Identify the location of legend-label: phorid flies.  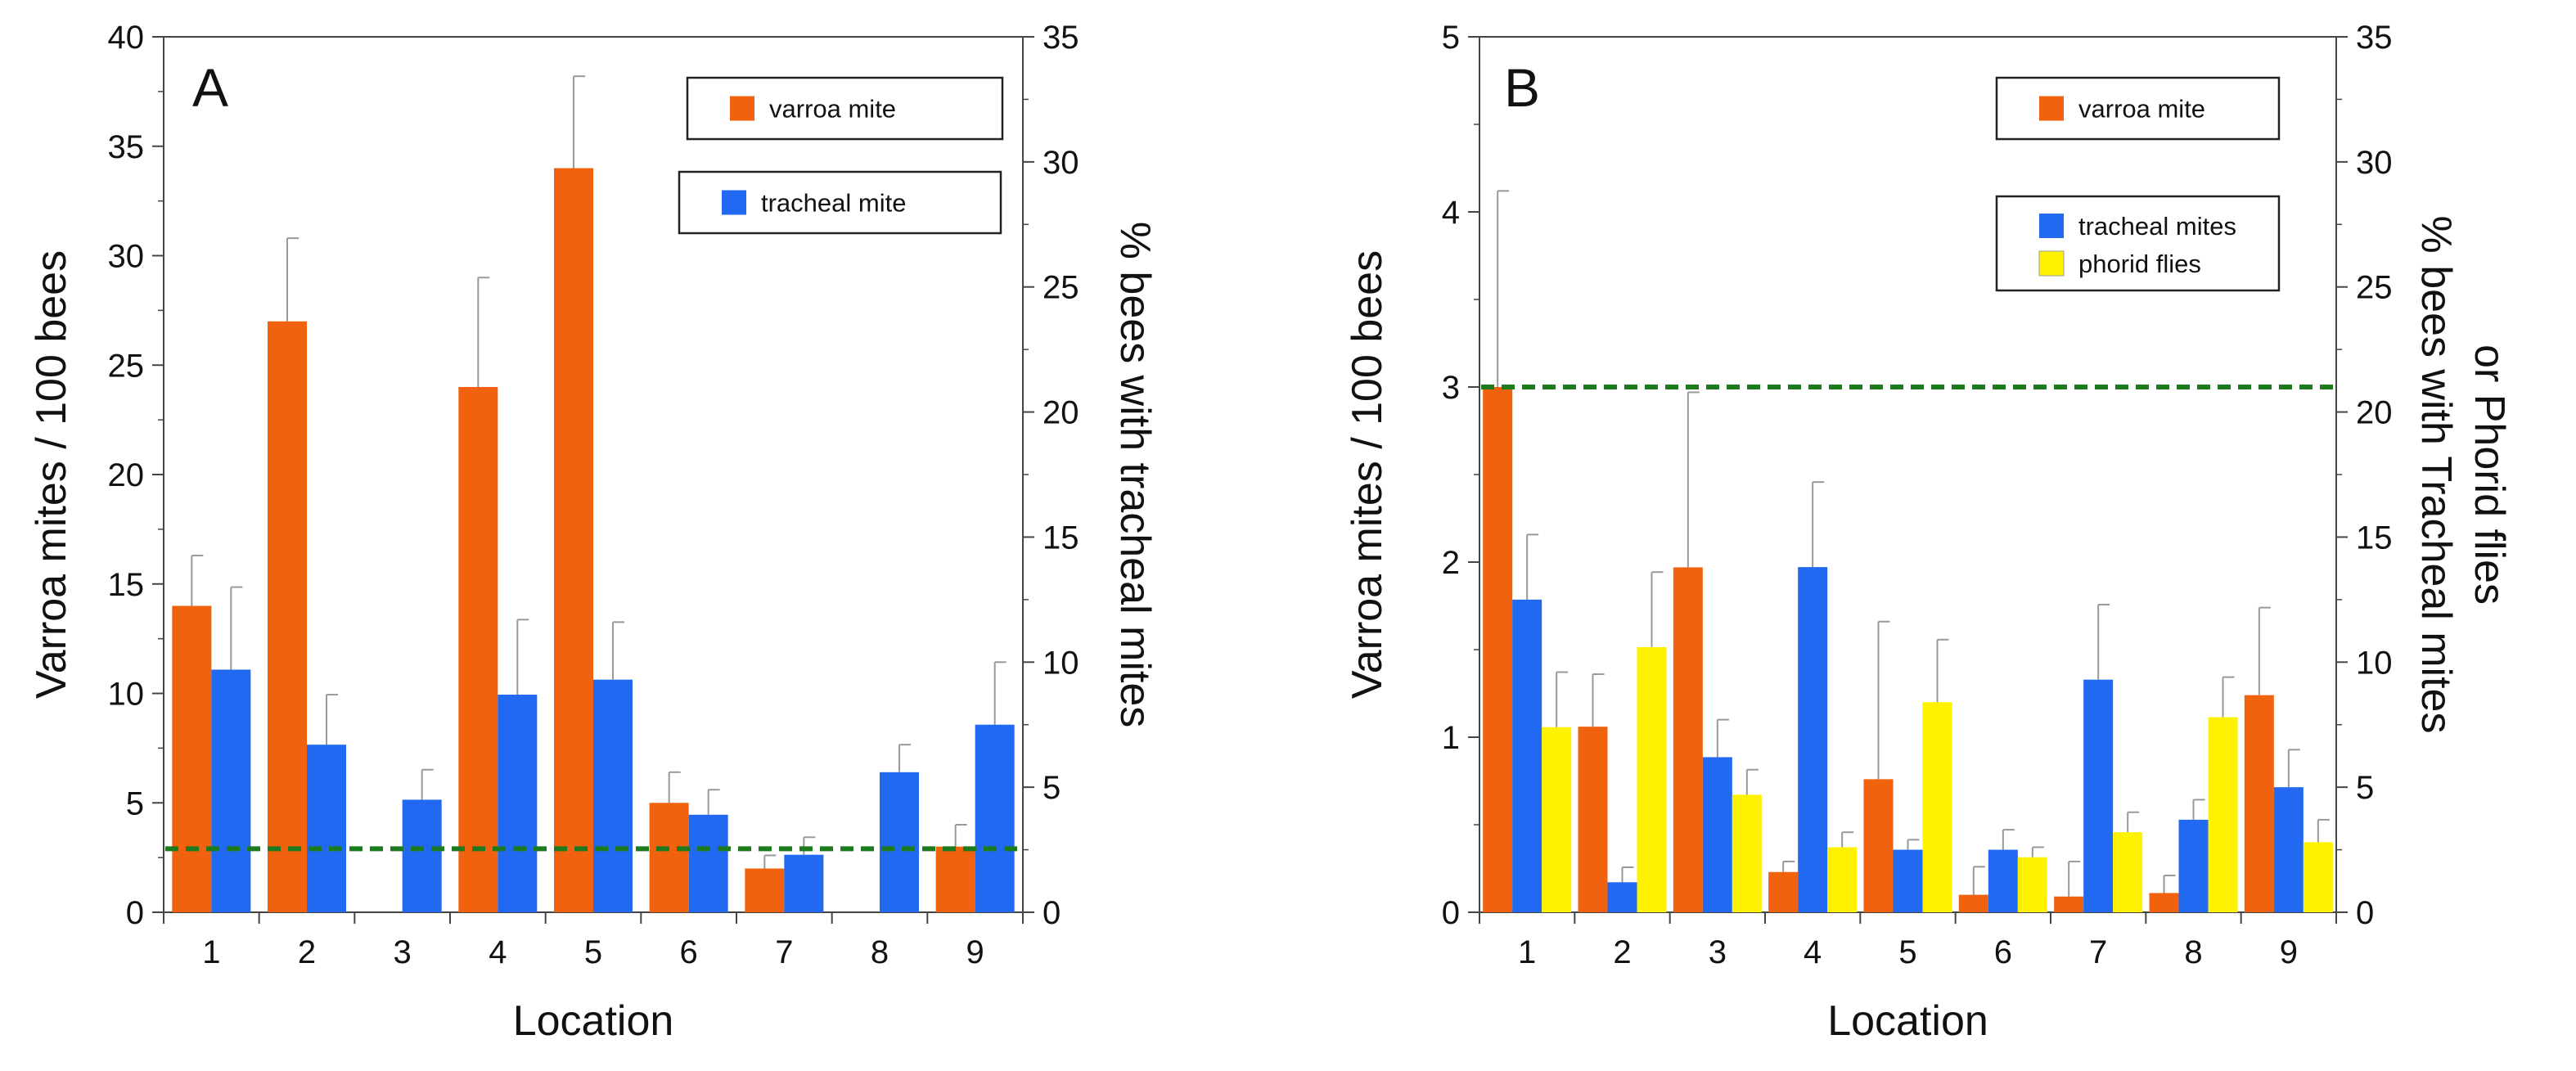
(2139, 264).